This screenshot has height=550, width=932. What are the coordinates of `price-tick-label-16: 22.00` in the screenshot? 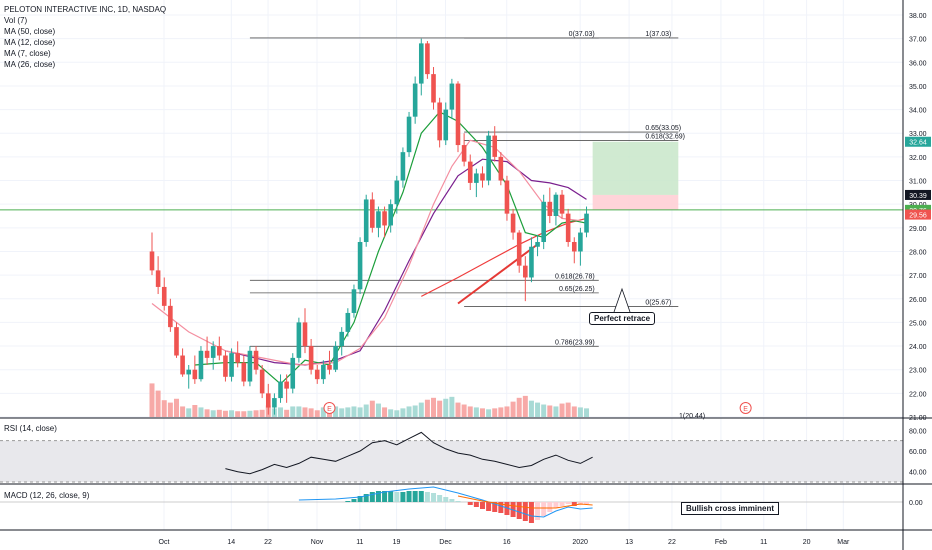 It's located at (918, 394).